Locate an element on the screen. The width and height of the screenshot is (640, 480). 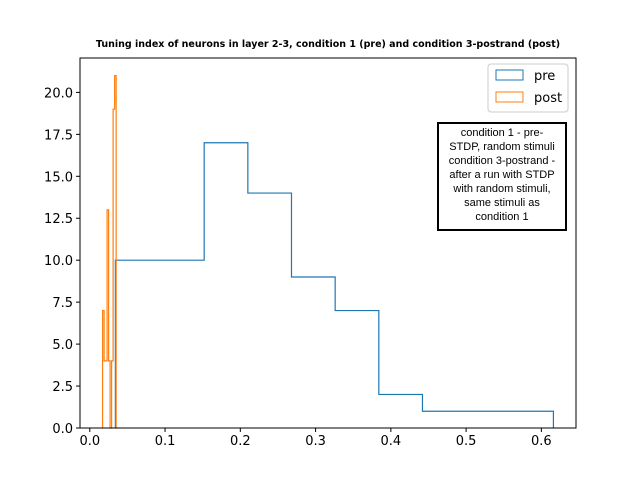
histogram-step-post is located at coordinates (109, 252).